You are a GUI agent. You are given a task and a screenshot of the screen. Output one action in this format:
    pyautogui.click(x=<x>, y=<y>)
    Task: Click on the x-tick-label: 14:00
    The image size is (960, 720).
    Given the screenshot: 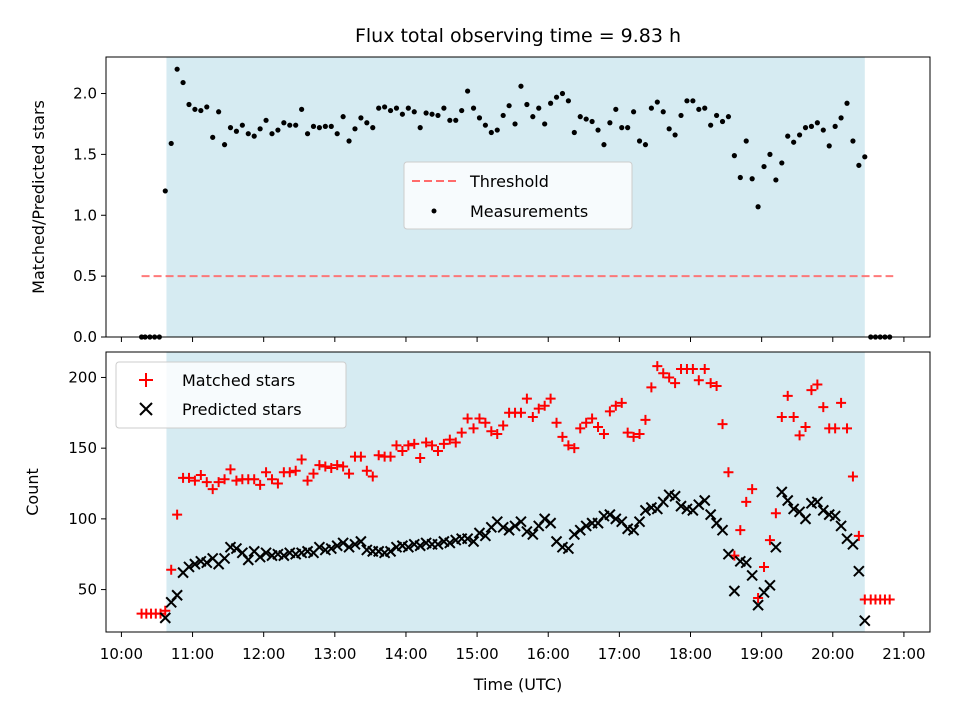 What is the action you would take?
    pyautogui.click(x=405, y=654)
    